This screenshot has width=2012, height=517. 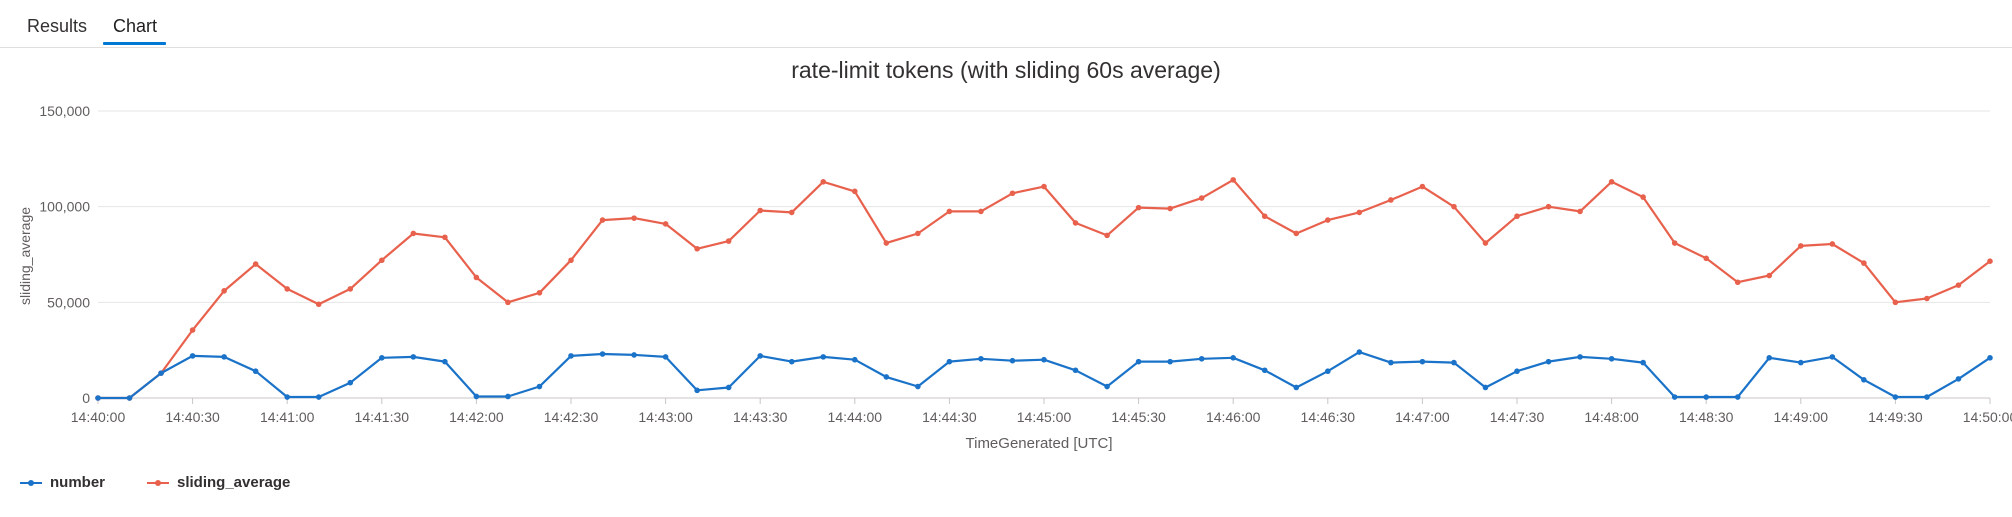 I want to click on x-tick-label: 14:45:00, so click(x=1044, y=417).